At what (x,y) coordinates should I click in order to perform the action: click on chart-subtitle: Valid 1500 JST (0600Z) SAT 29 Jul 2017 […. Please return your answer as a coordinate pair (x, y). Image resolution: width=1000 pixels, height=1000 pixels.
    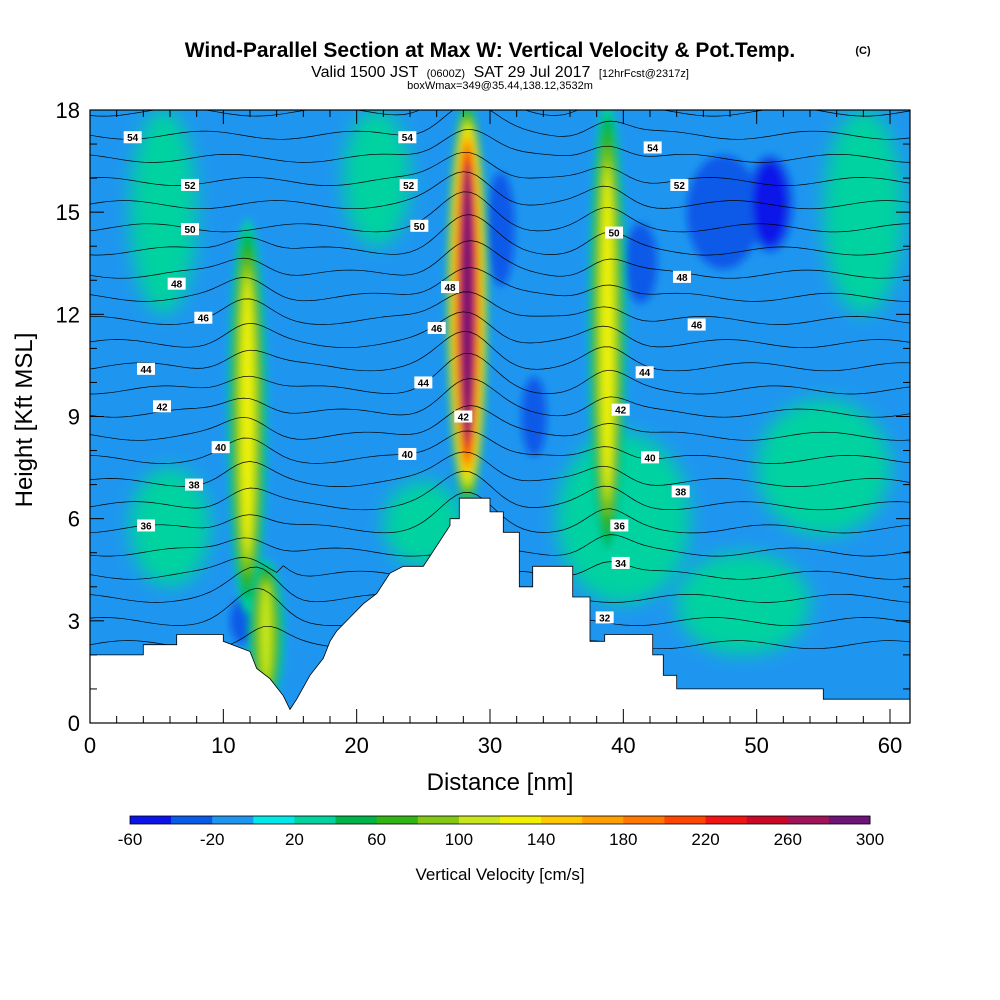
    Looking at the image, I should click on (500, 72).